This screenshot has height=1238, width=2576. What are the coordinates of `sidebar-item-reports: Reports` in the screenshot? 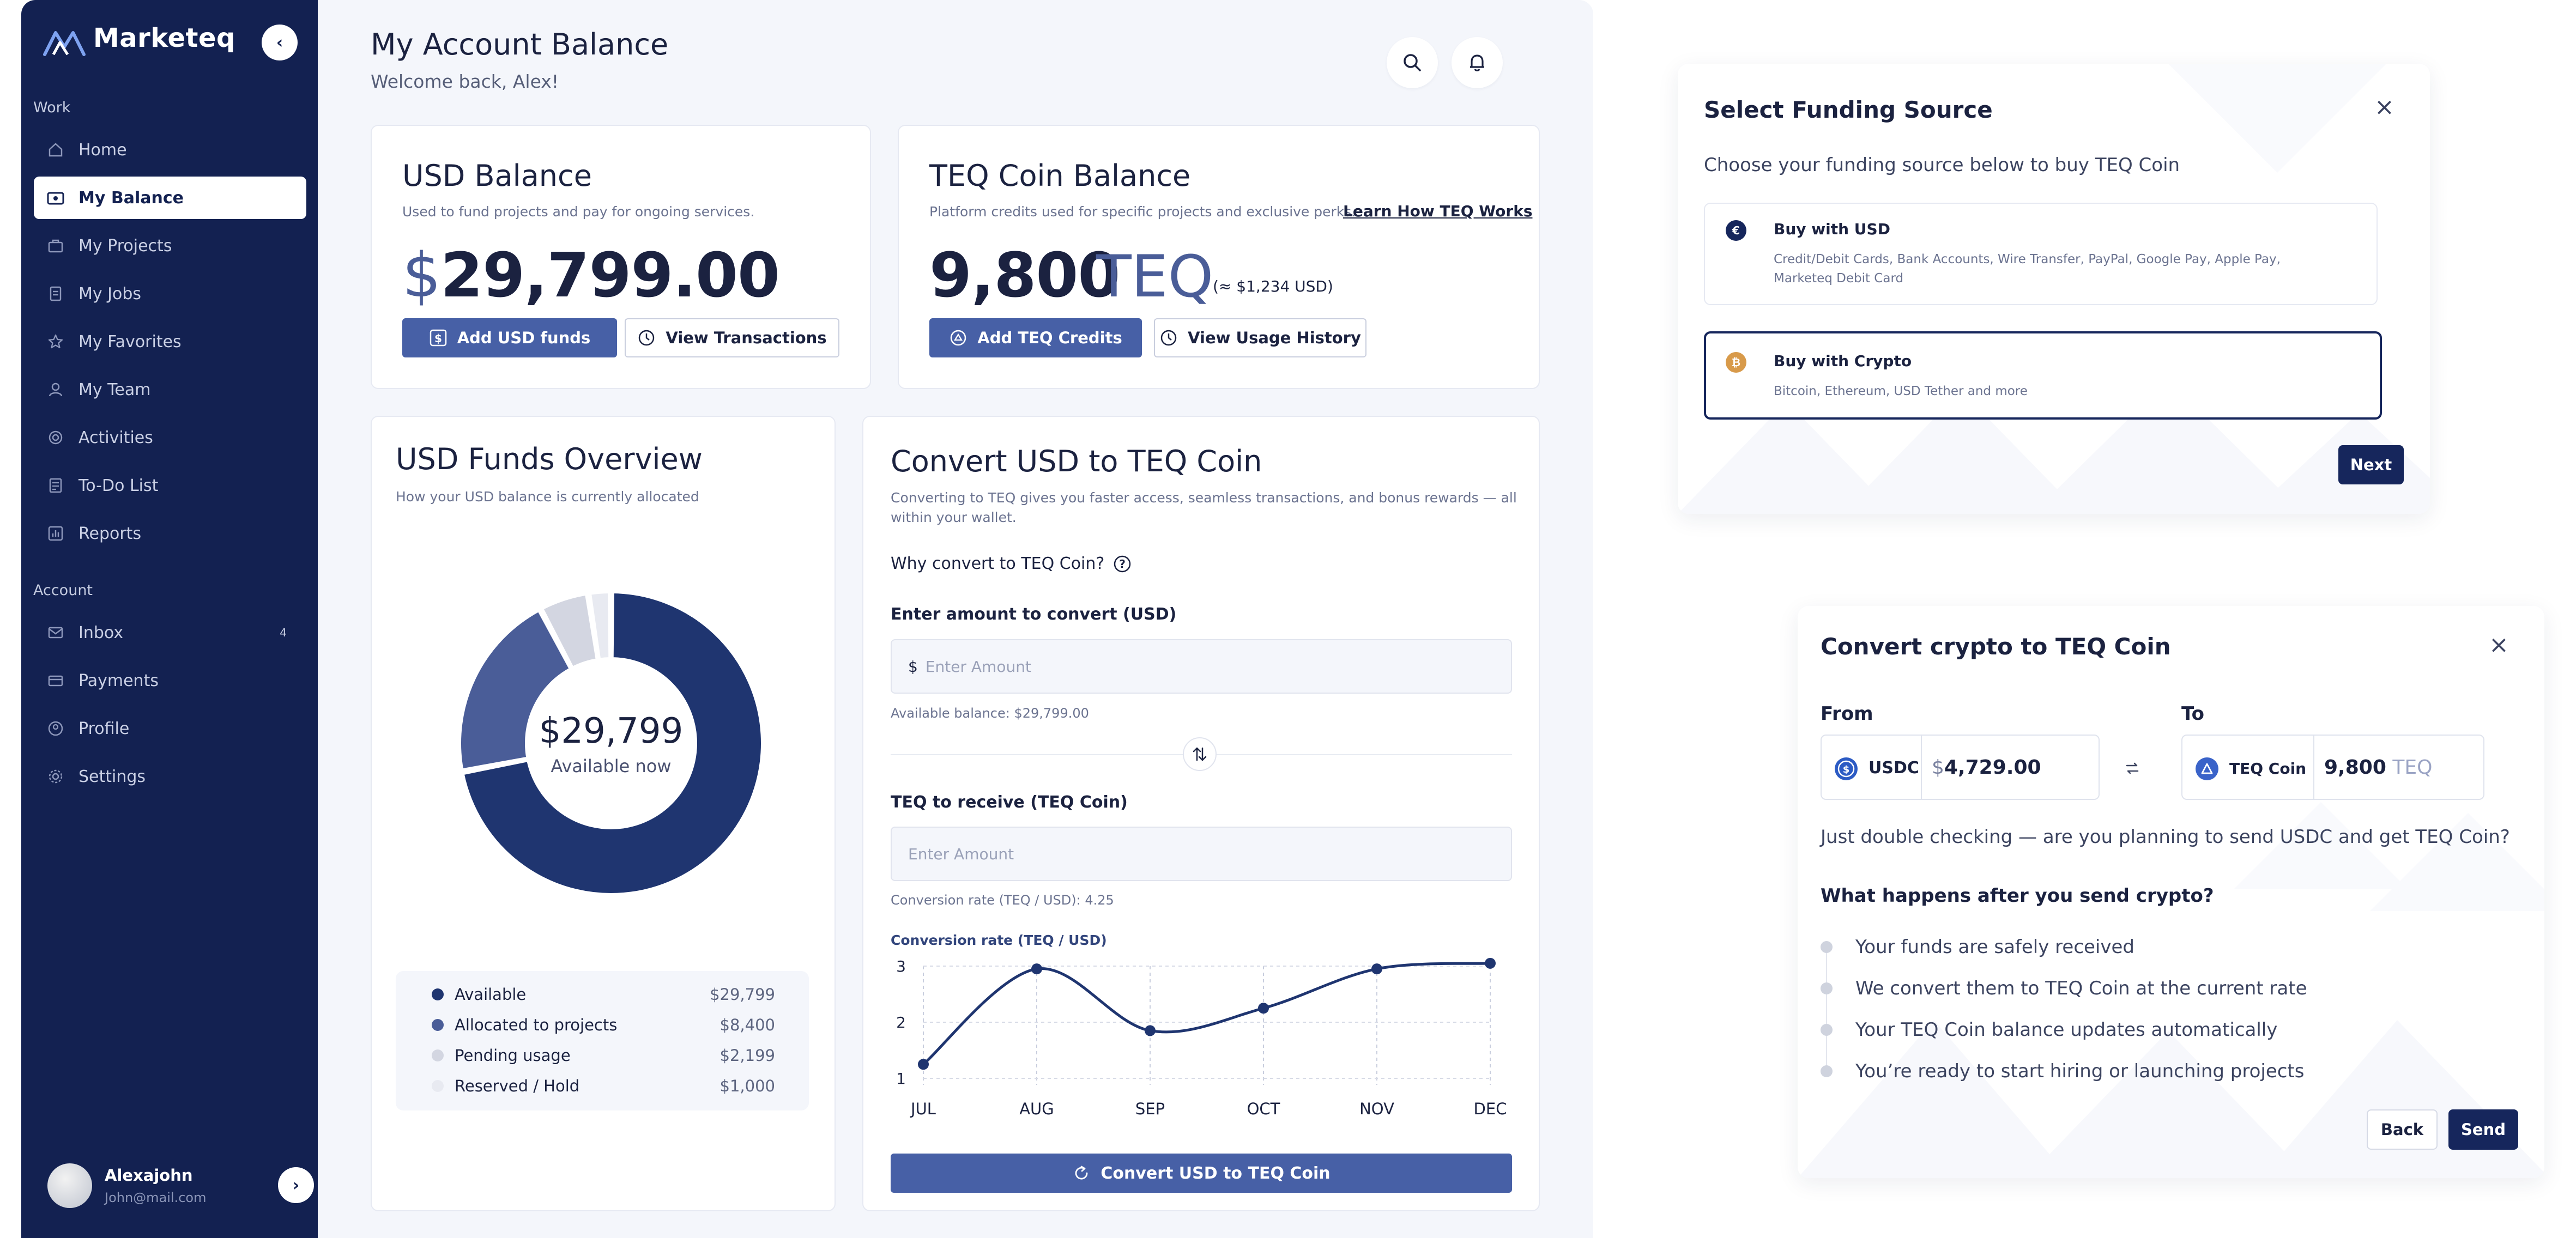 It's located at (170, 533).